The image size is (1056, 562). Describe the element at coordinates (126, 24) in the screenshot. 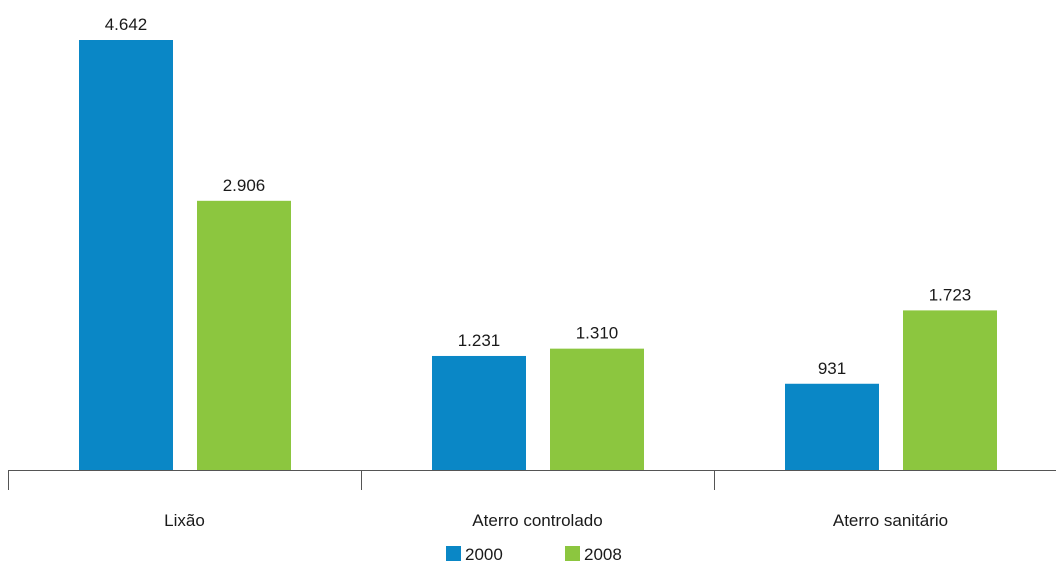

I see `value-label-2000-0: 4.642` at that location.